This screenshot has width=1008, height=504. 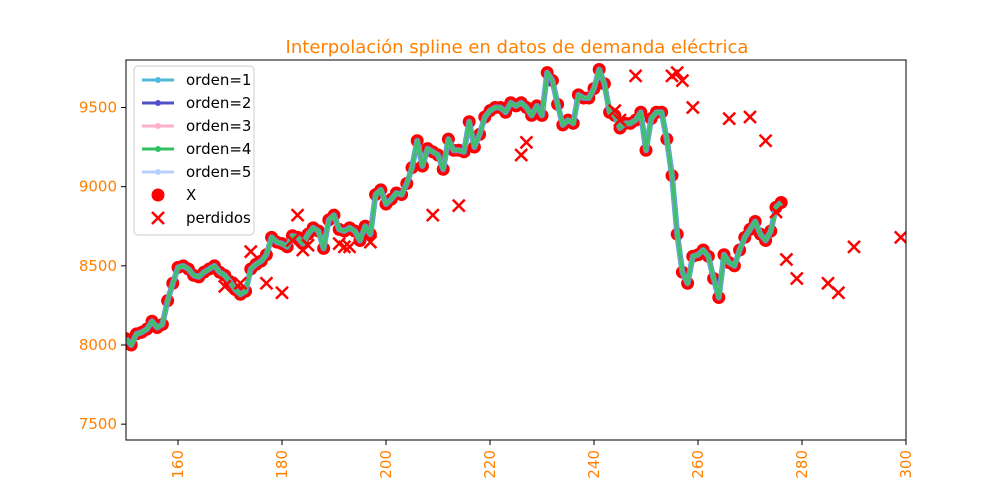 What do you see at coordinates (386, 464) in the screenshot?
I see `x-tick-label: 200` at bounding box center [386, 464].